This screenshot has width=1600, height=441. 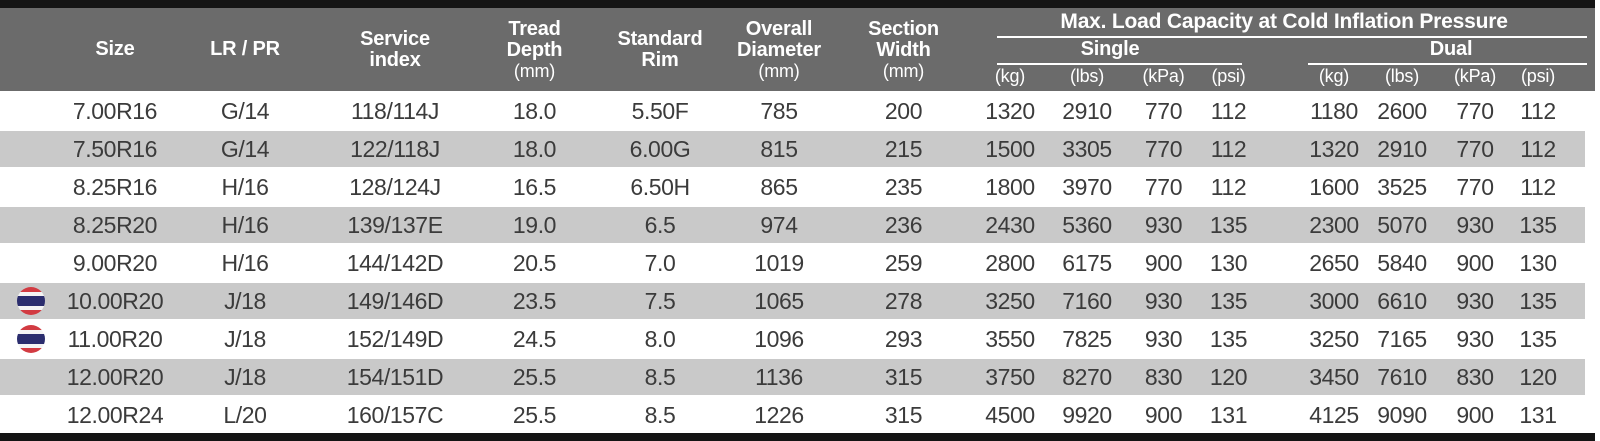 I want to click on dual-psi-cell: 135, so click(x=1538, y=339).